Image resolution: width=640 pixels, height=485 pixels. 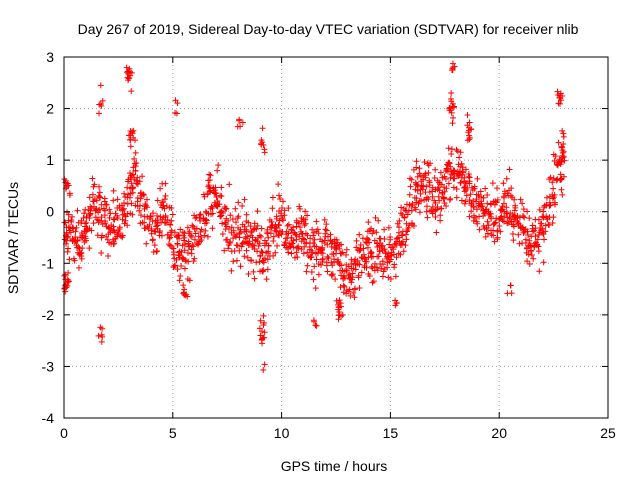 I want to click on y-tick-label: 0, so click(x=50, y=212).